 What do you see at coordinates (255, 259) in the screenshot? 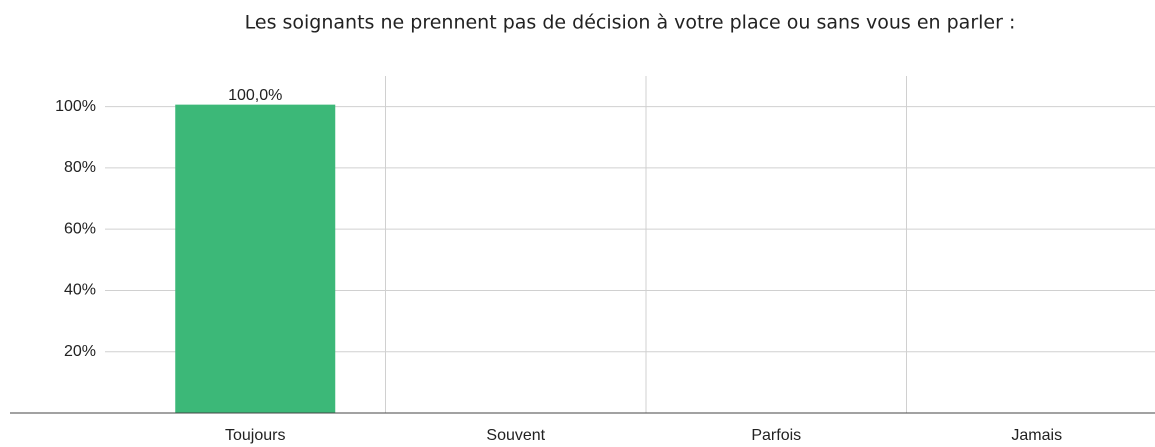
I see `bar` at bounding box center [255, 259].